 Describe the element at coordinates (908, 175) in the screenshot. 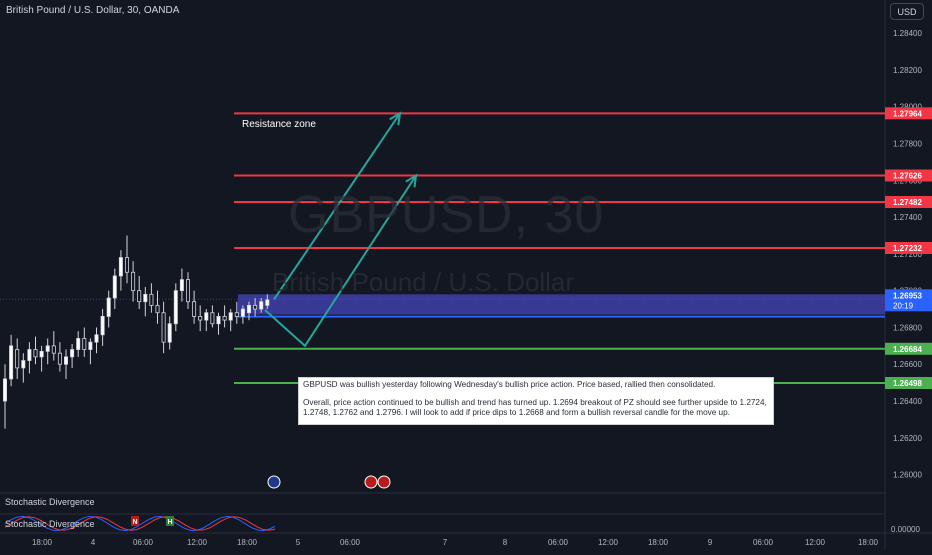

I see `resistance-level-2-tag` at that location.